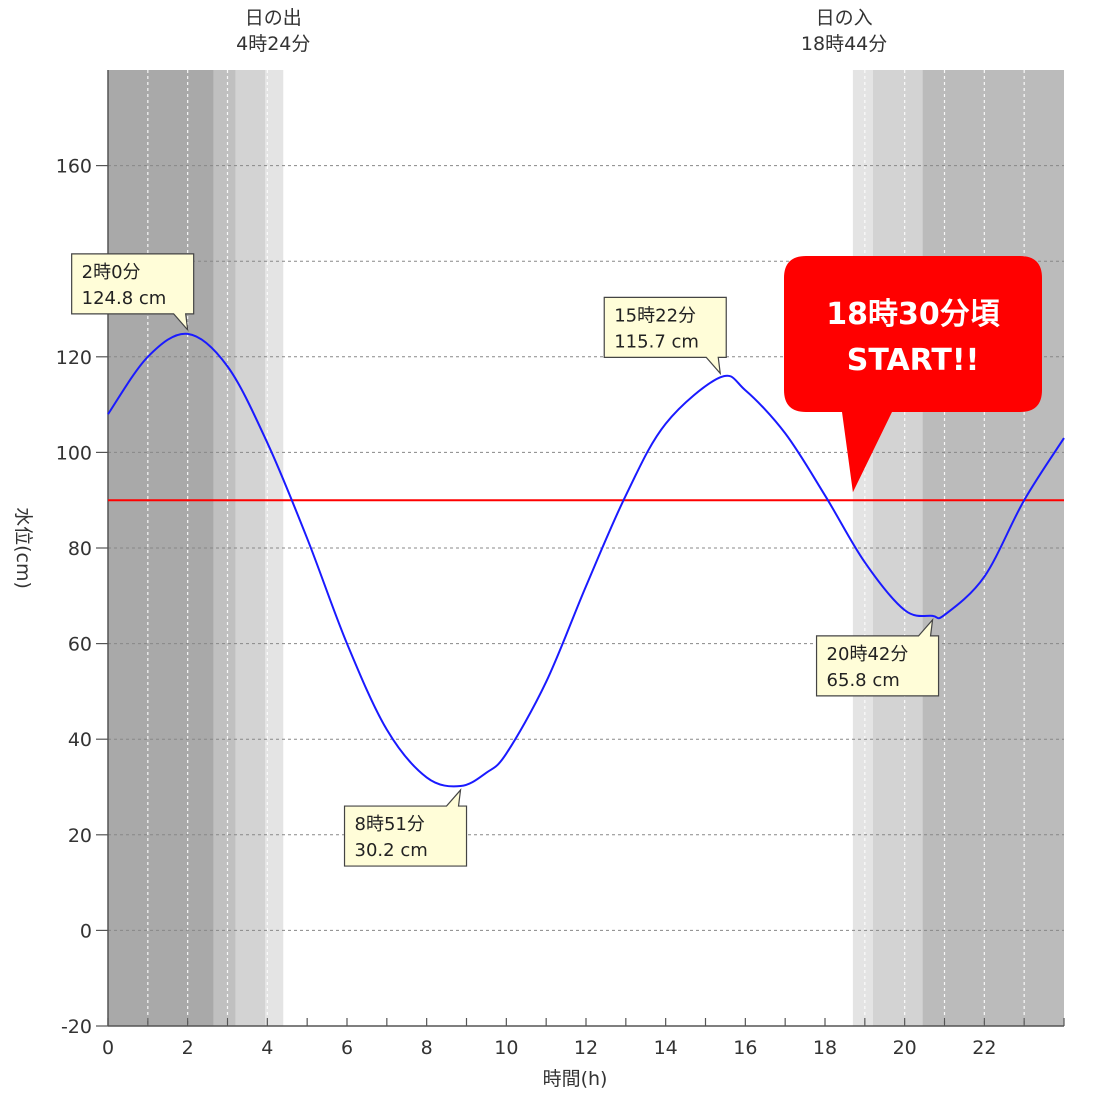 The image size is (1099, 1099). I want to click on x-tick-label: 14, so click(666, 1048).